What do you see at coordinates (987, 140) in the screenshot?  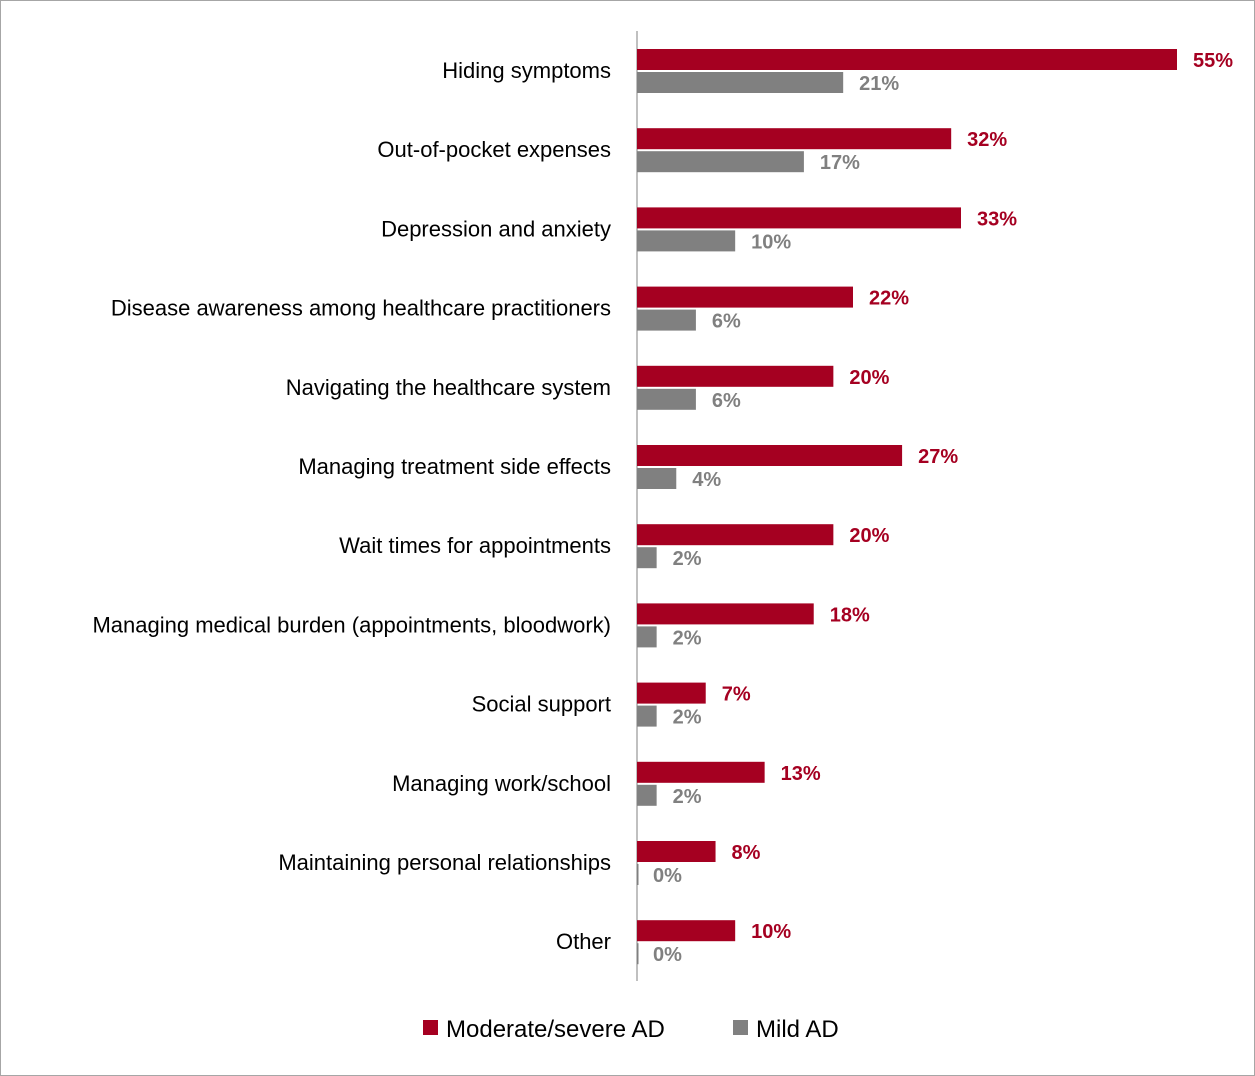 I see `data-label-moderate-severe-out-of-pocket-expenses: 32%` at bounding box center [987, 140].